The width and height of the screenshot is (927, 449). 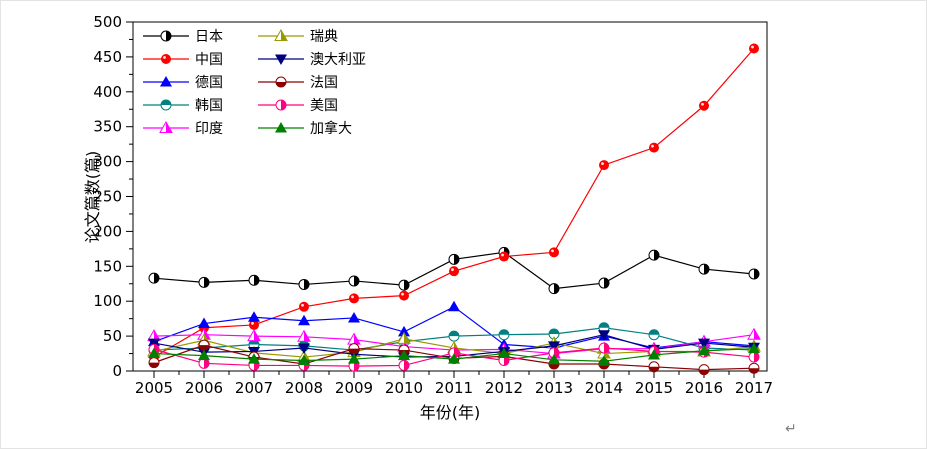 I want to click on legend-item-france: 法国, so click(x=298, y=83).